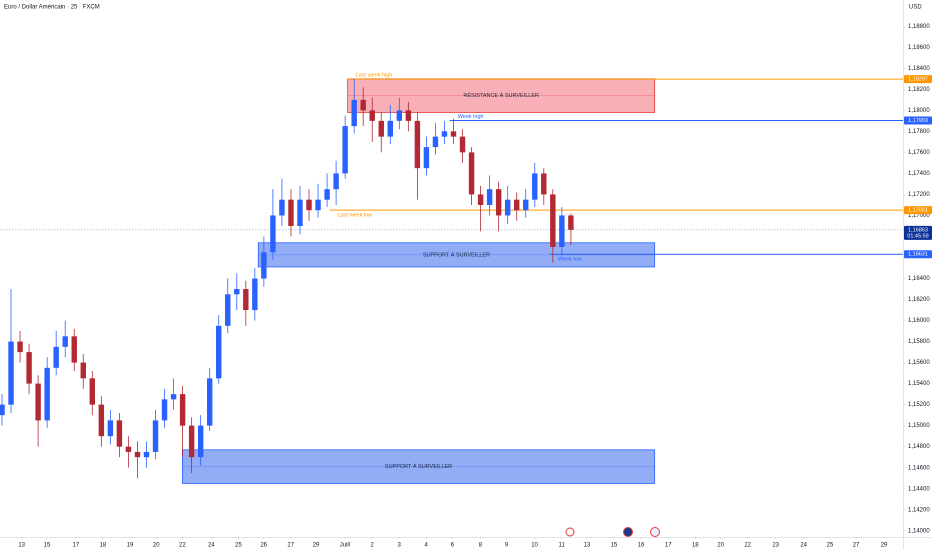 Image resolution: width=932 pixels, height=550 pixels. Describe the element at coordinates (418, 466) in the screenshot. I see `zone-label: SUPPORT À SURVEILLER` at that location.